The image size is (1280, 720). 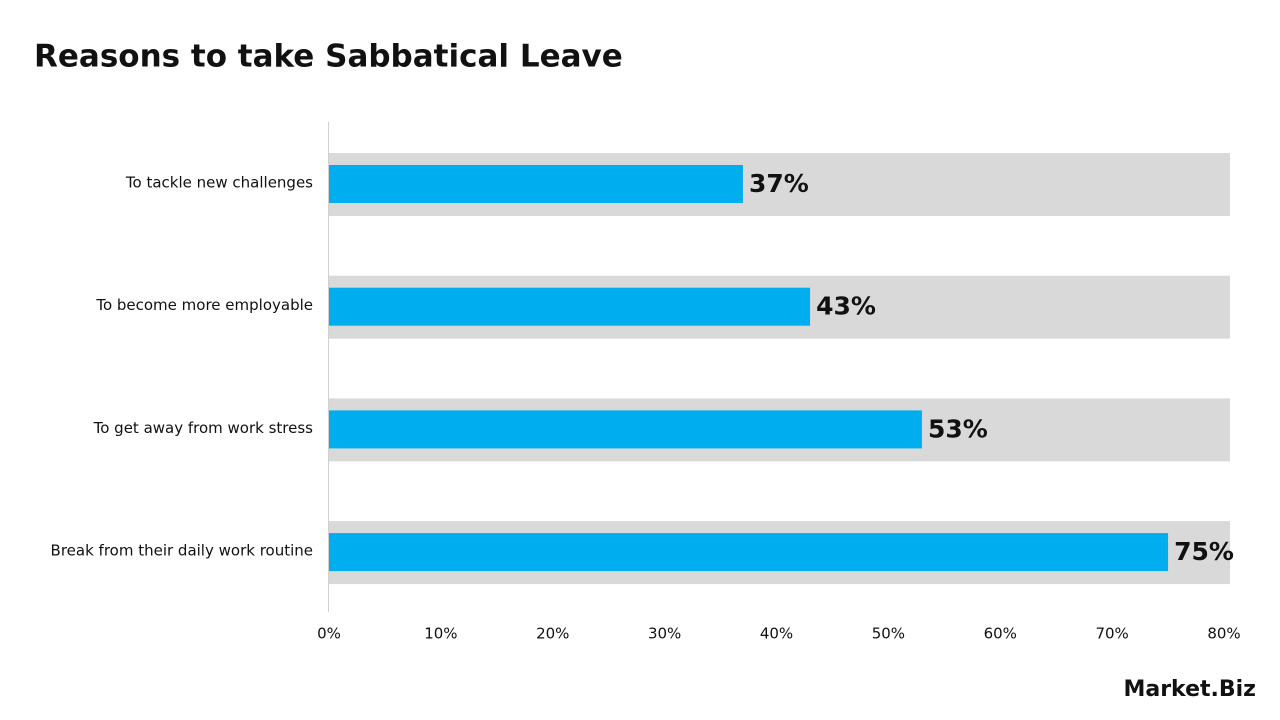 What do you see at coordinates (888, 634) in the screenshot?
I see `x-tick-label: 50%` at bounding box center [888, 634].